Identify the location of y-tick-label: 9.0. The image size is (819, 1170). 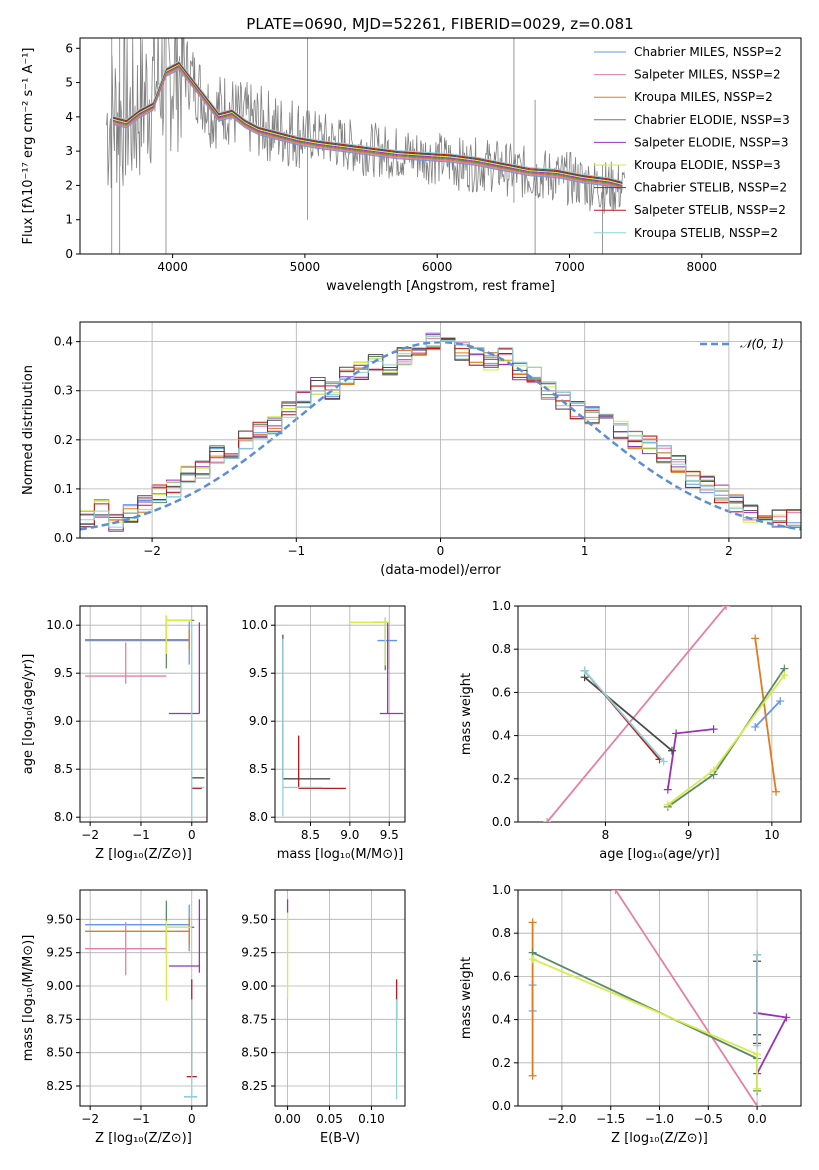
(258, 721).